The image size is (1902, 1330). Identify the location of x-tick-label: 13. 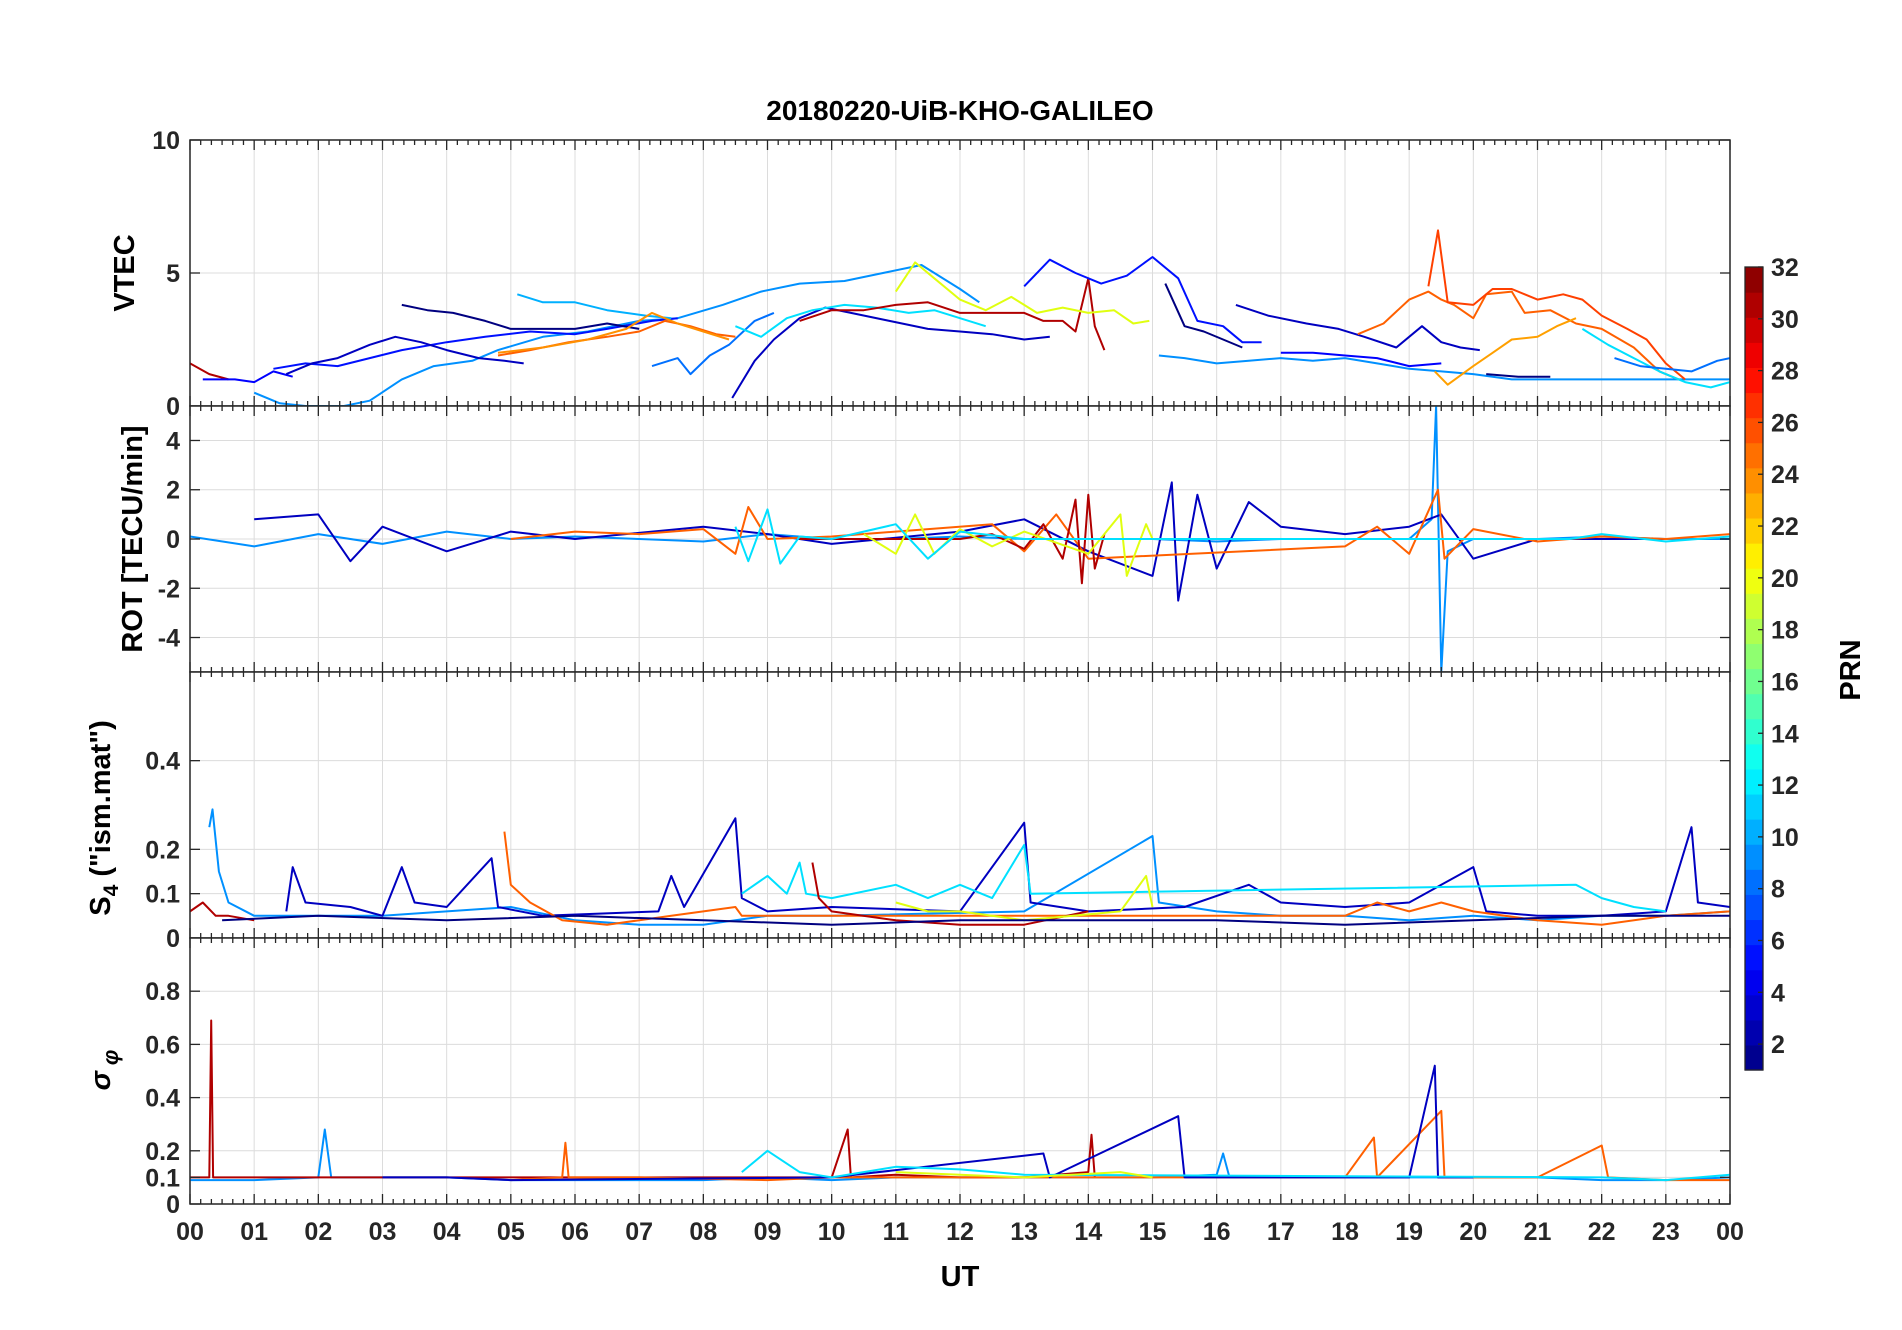
(1024, 1232).